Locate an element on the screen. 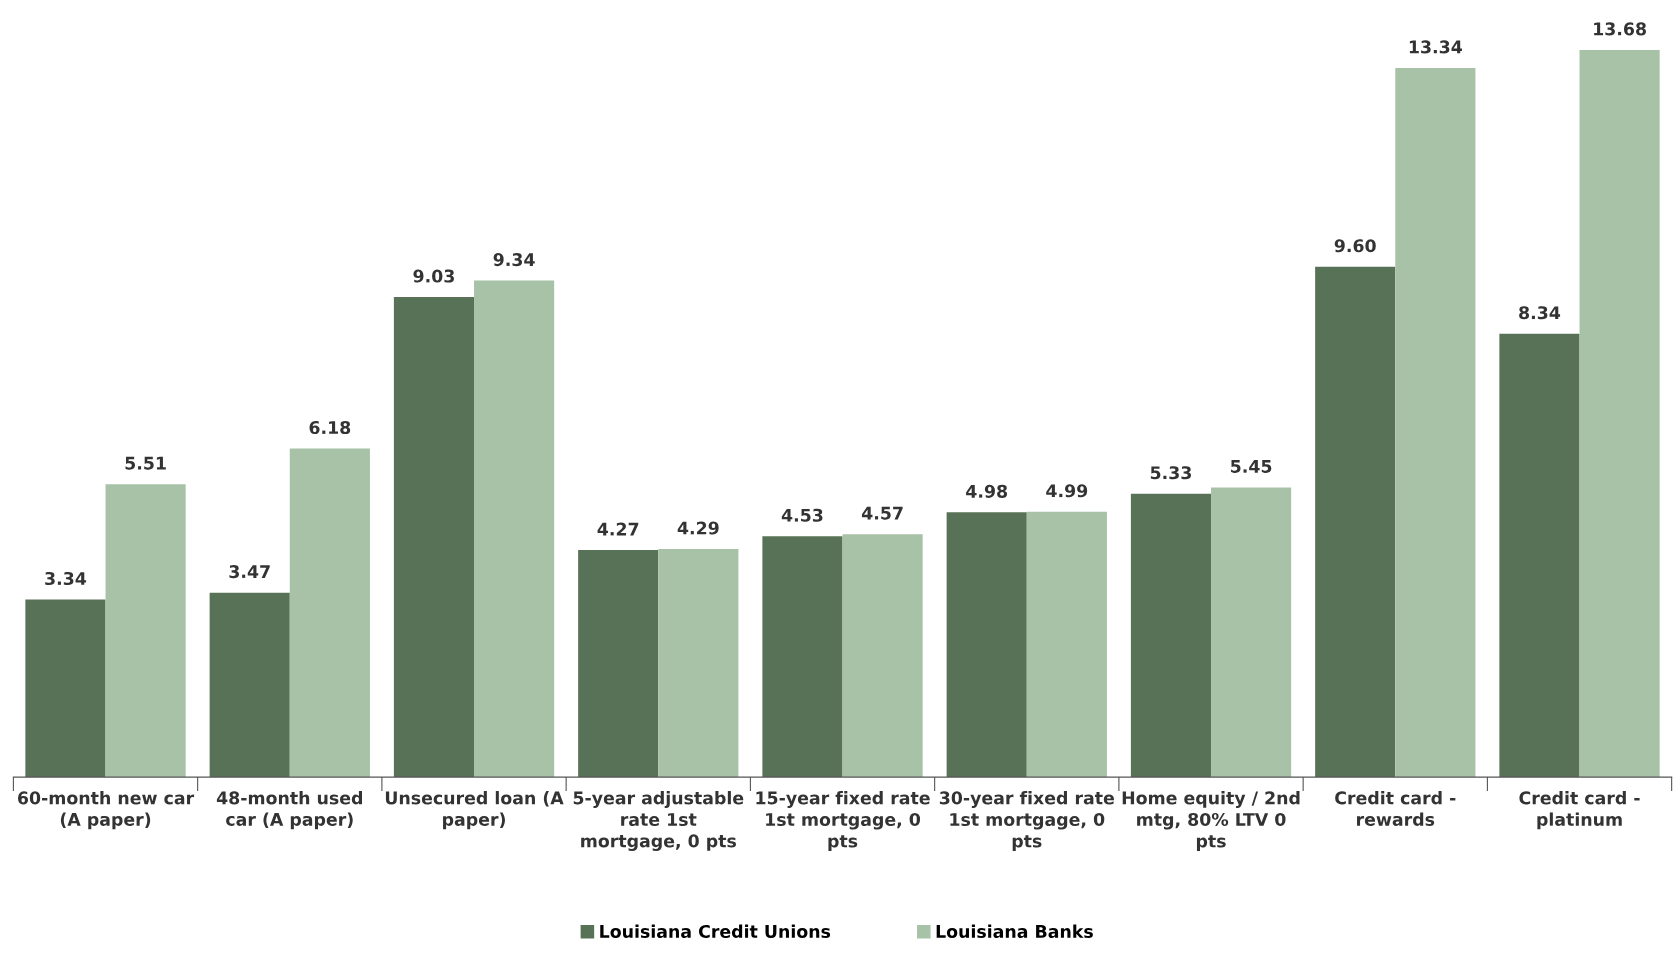 The height and width of the screenshot is (957, 1675). data-label: 5.33 is located at coordinates (1170, 473).